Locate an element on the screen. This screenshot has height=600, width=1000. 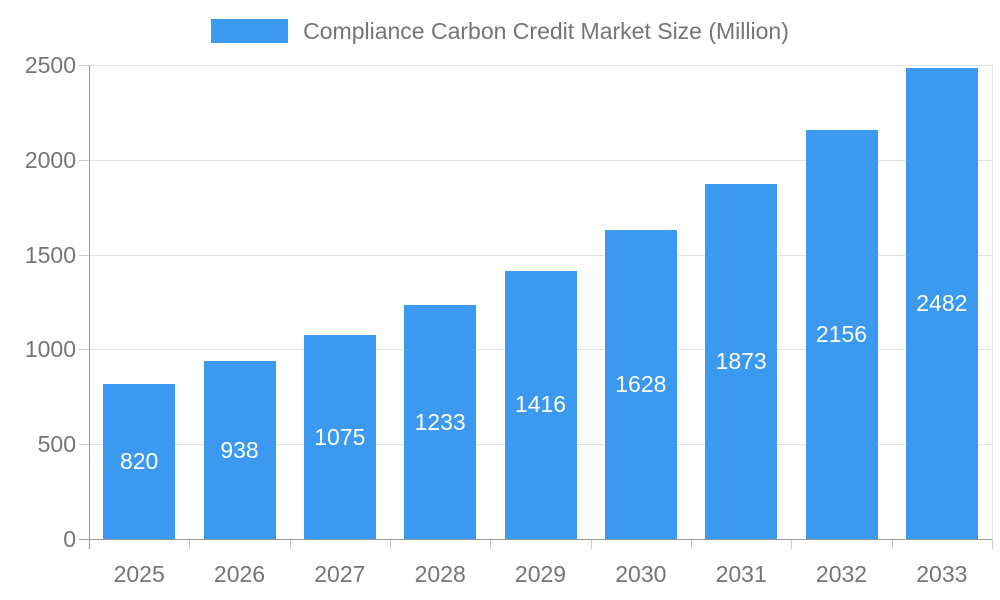
x-axis-label: 2025 is located at coordinates (139, 574).